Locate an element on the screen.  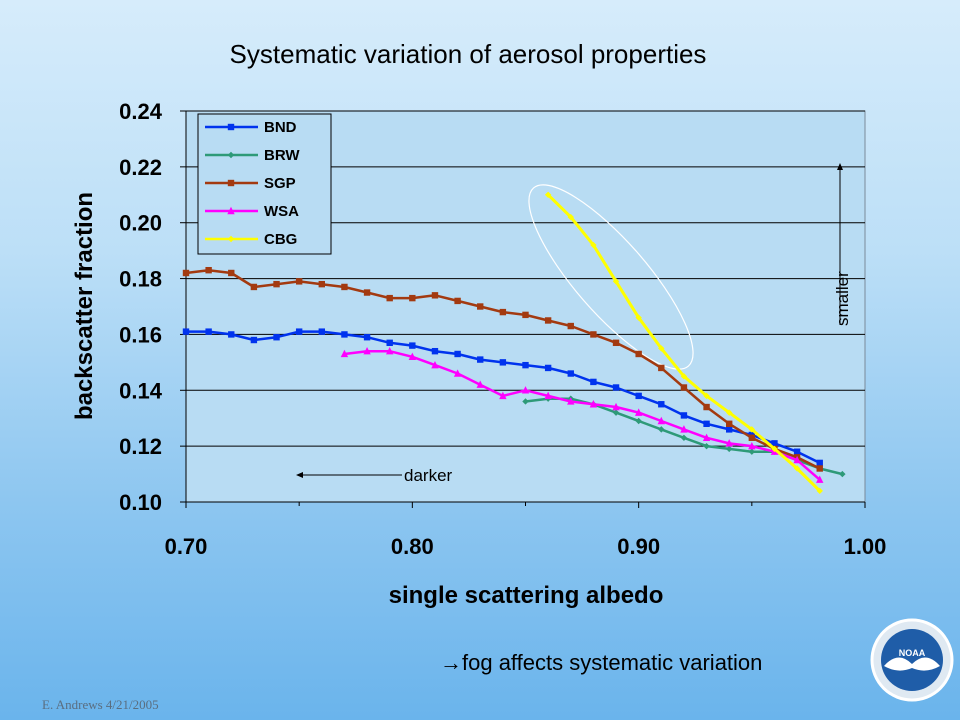
series-wsa is located at coordinates (582, 414).